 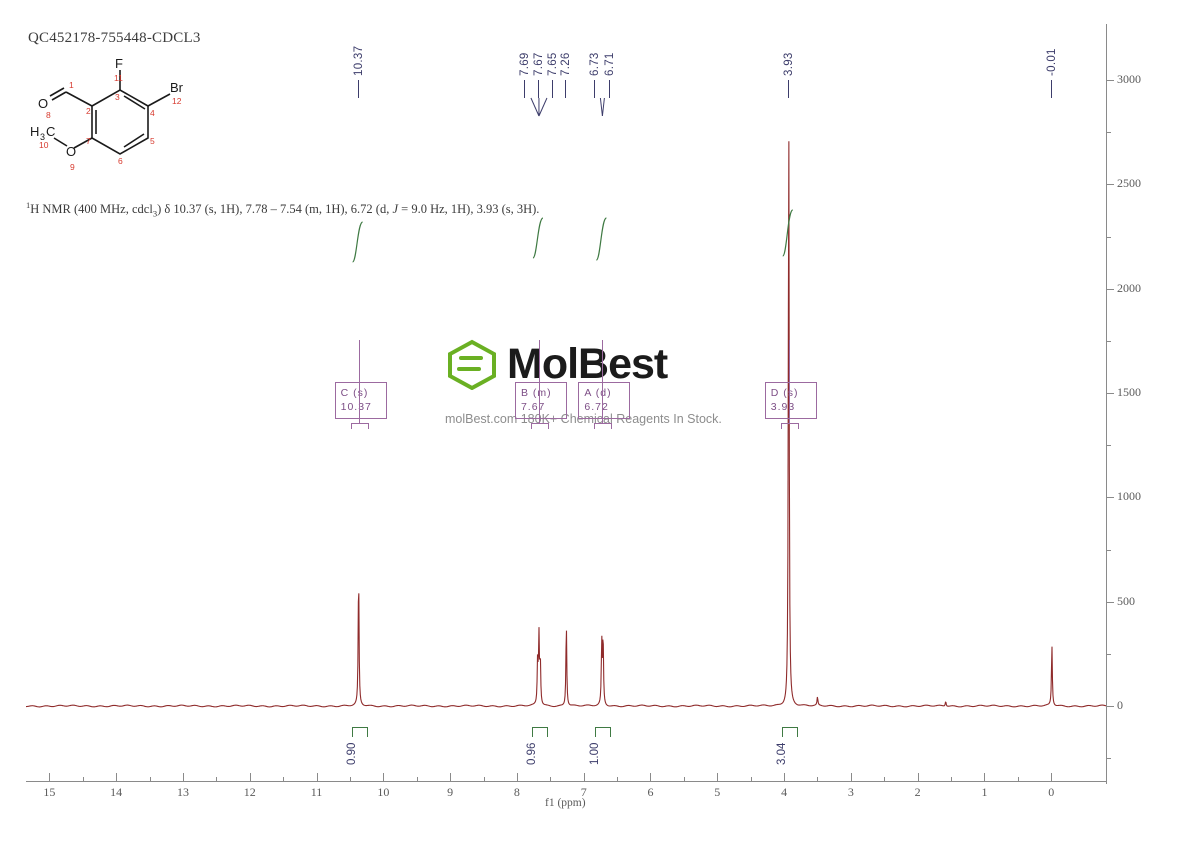 What do you see at coordinates (44, 145) in the screenshot?
I see `atom-index-10: 10` at bounding box center [44, 145].